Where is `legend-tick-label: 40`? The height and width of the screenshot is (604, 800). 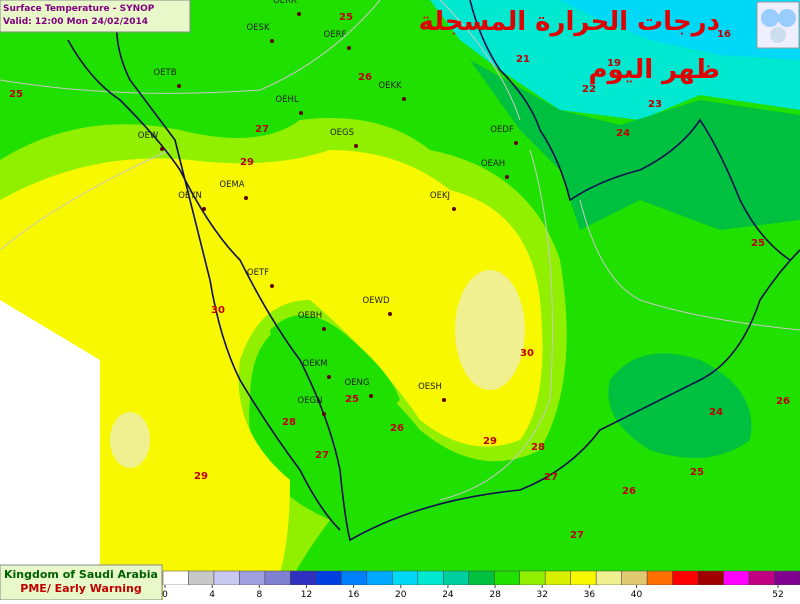 legend-tick-label: 40 is located at coordinates (637, 595).